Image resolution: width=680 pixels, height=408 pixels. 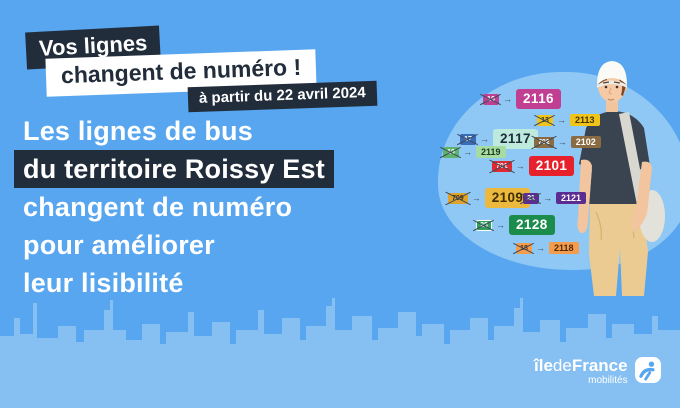 I want to click on old-line-number-badge: 17, so click(x=468, y=139).